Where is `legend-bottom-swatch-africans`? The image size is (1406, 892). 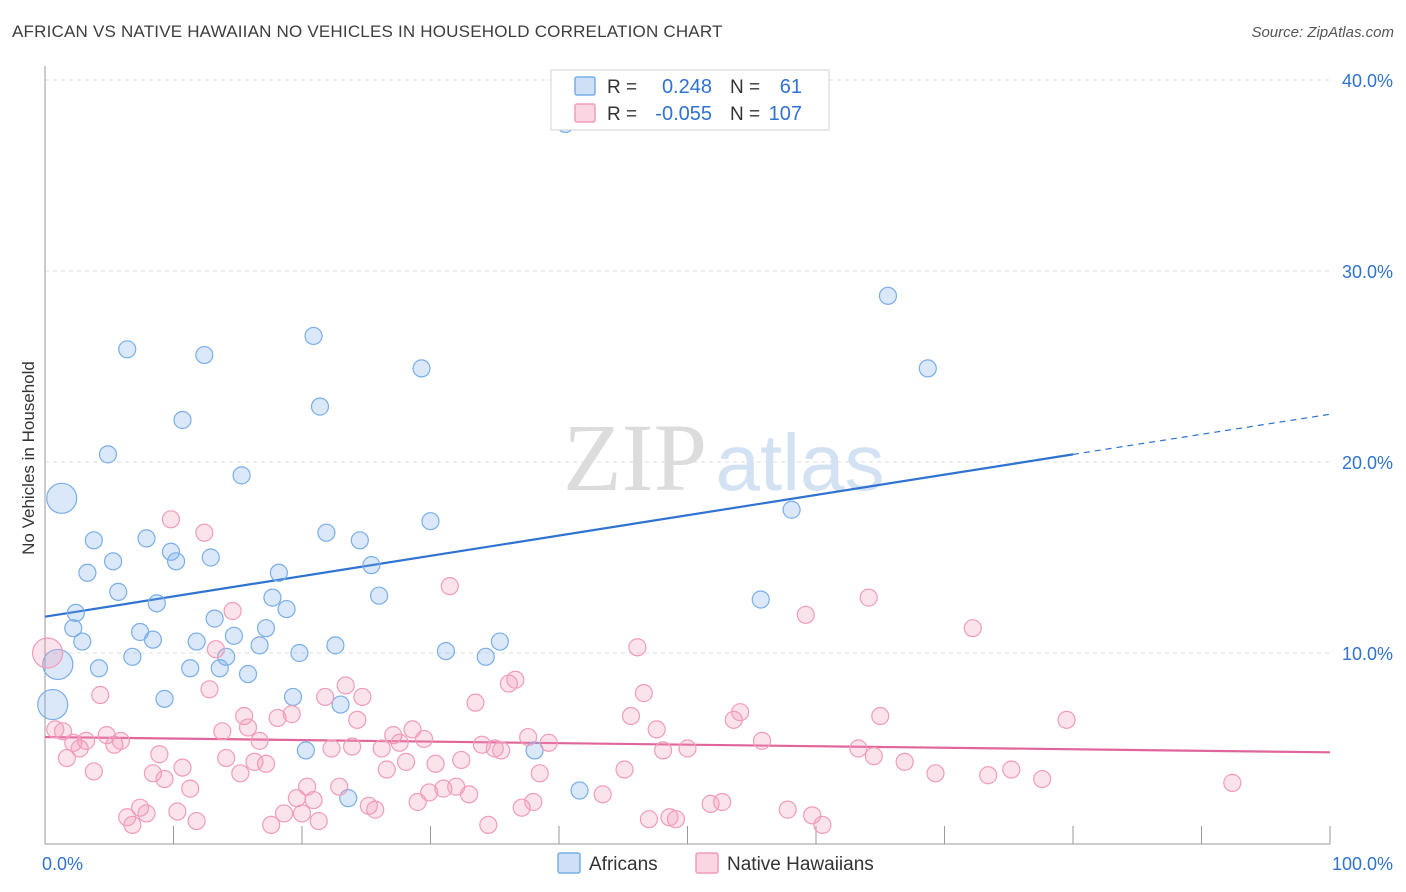
legend-bottom-swatch-africans is located at coordinates (569, 863).